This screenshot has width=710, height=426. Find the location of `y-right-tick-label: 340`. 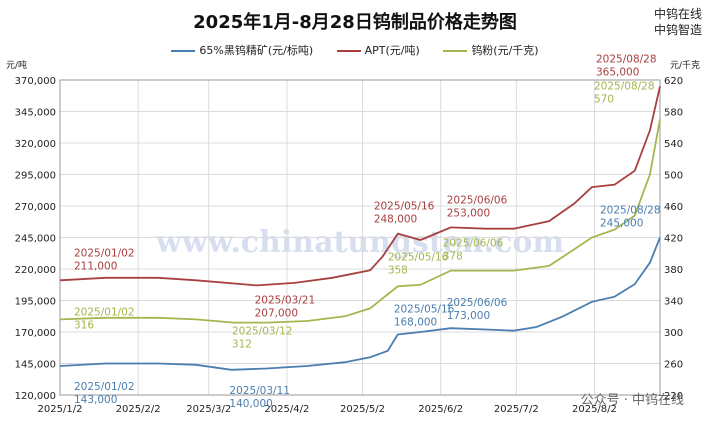

y-right-tick-label: 340 is located at coordinates (673, 302).